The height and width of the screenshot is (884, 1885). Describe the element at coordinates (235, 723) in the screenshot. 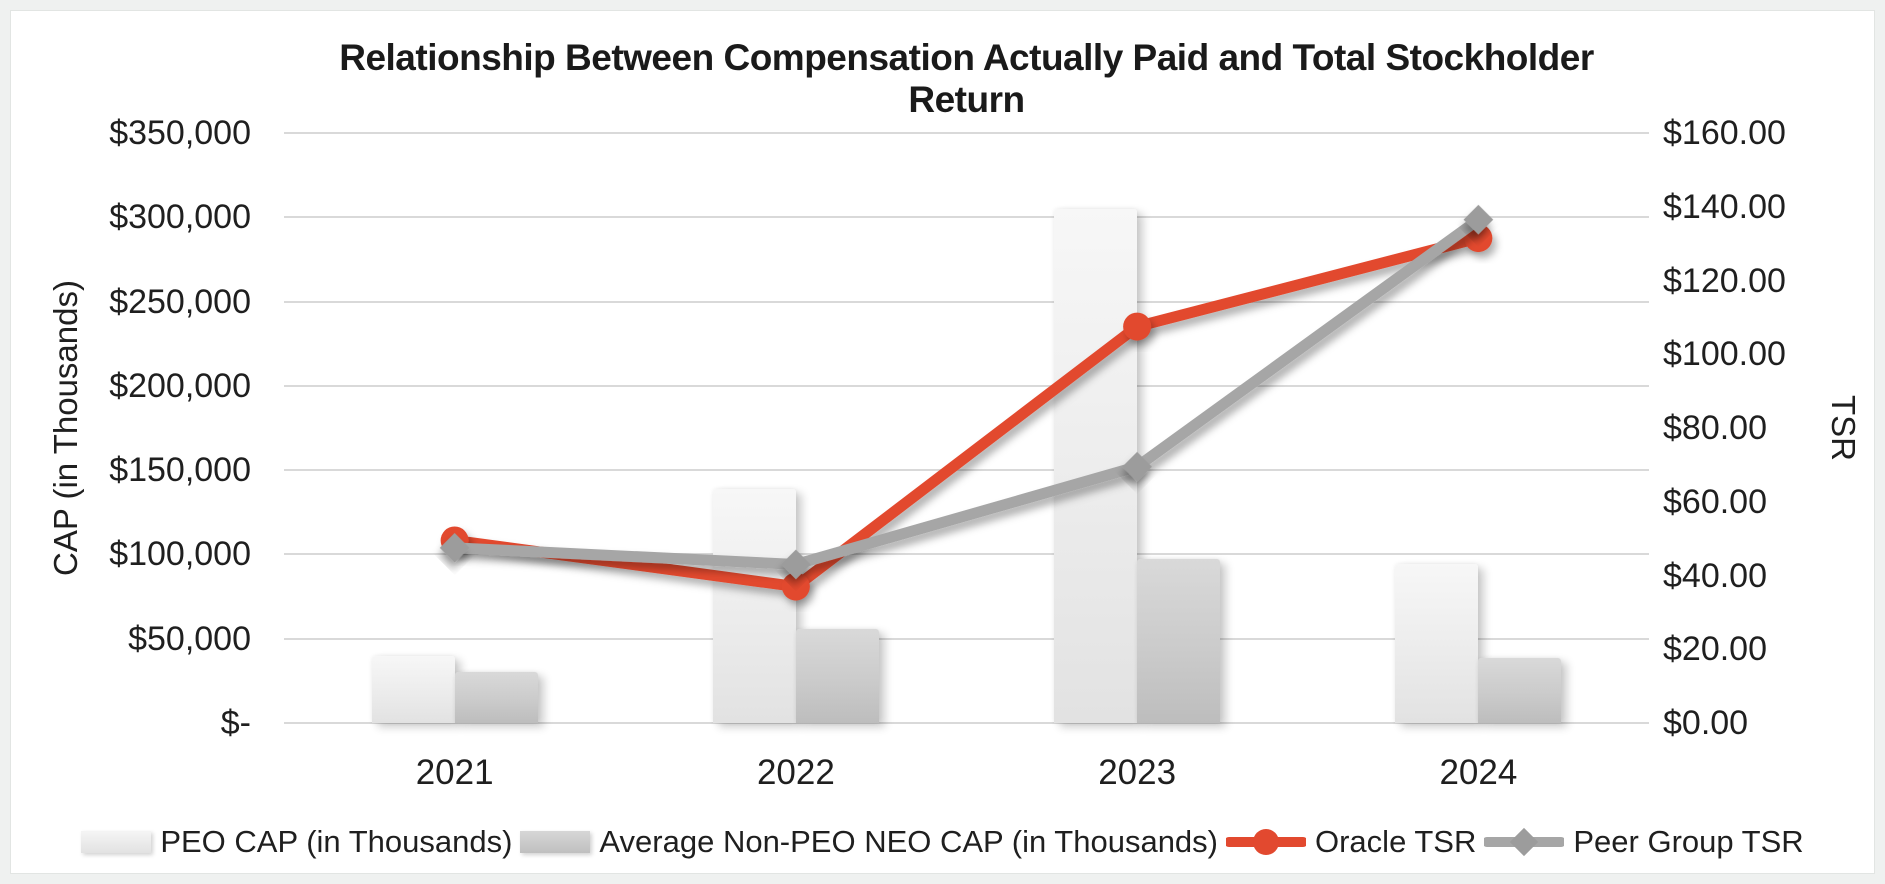

I see `left-axis-tick-label: $-` at that location.